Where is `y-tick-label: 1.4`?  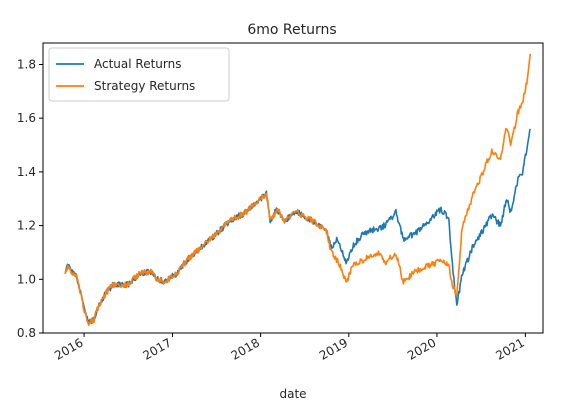
y-tick-label: 1.4 is located at coordinates (26, 172).